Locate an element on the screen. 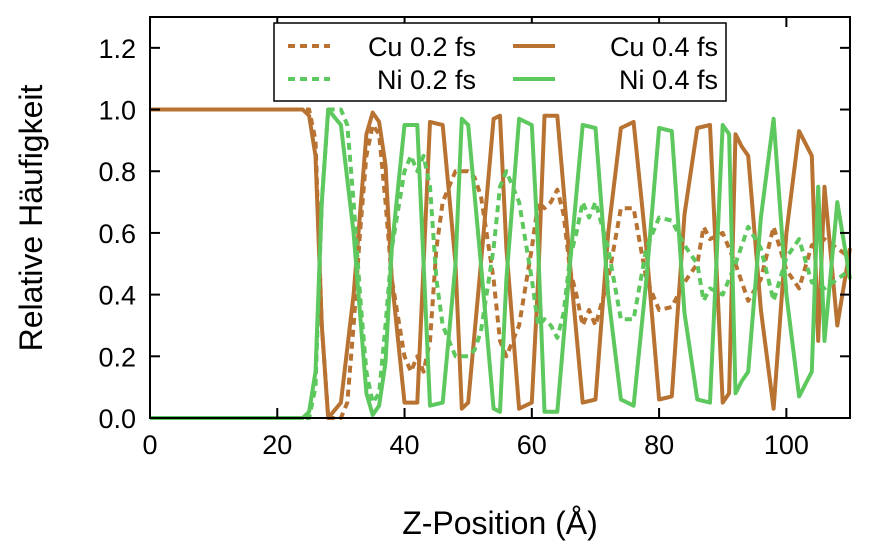 The height and width of the screenshot is (545, 882). x-tick-label: 40 is located at coordinates (405, 445).